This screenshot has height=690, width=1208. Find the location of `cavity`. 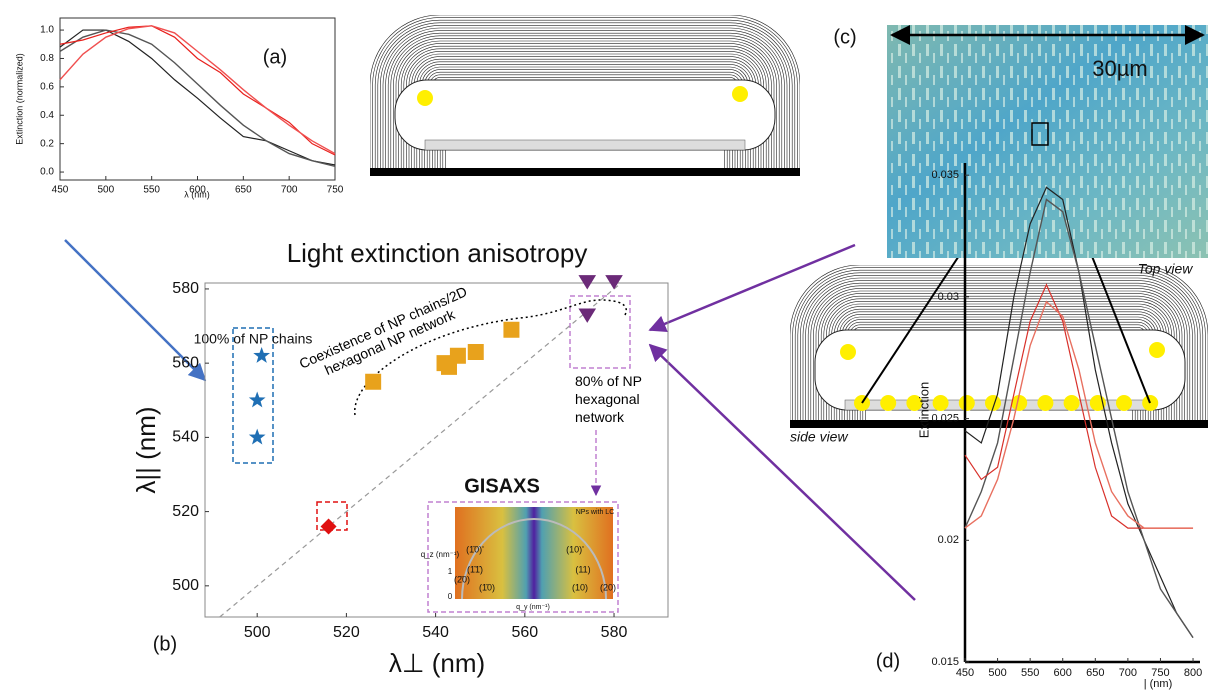

cavity is located at coordinates (585, 115).